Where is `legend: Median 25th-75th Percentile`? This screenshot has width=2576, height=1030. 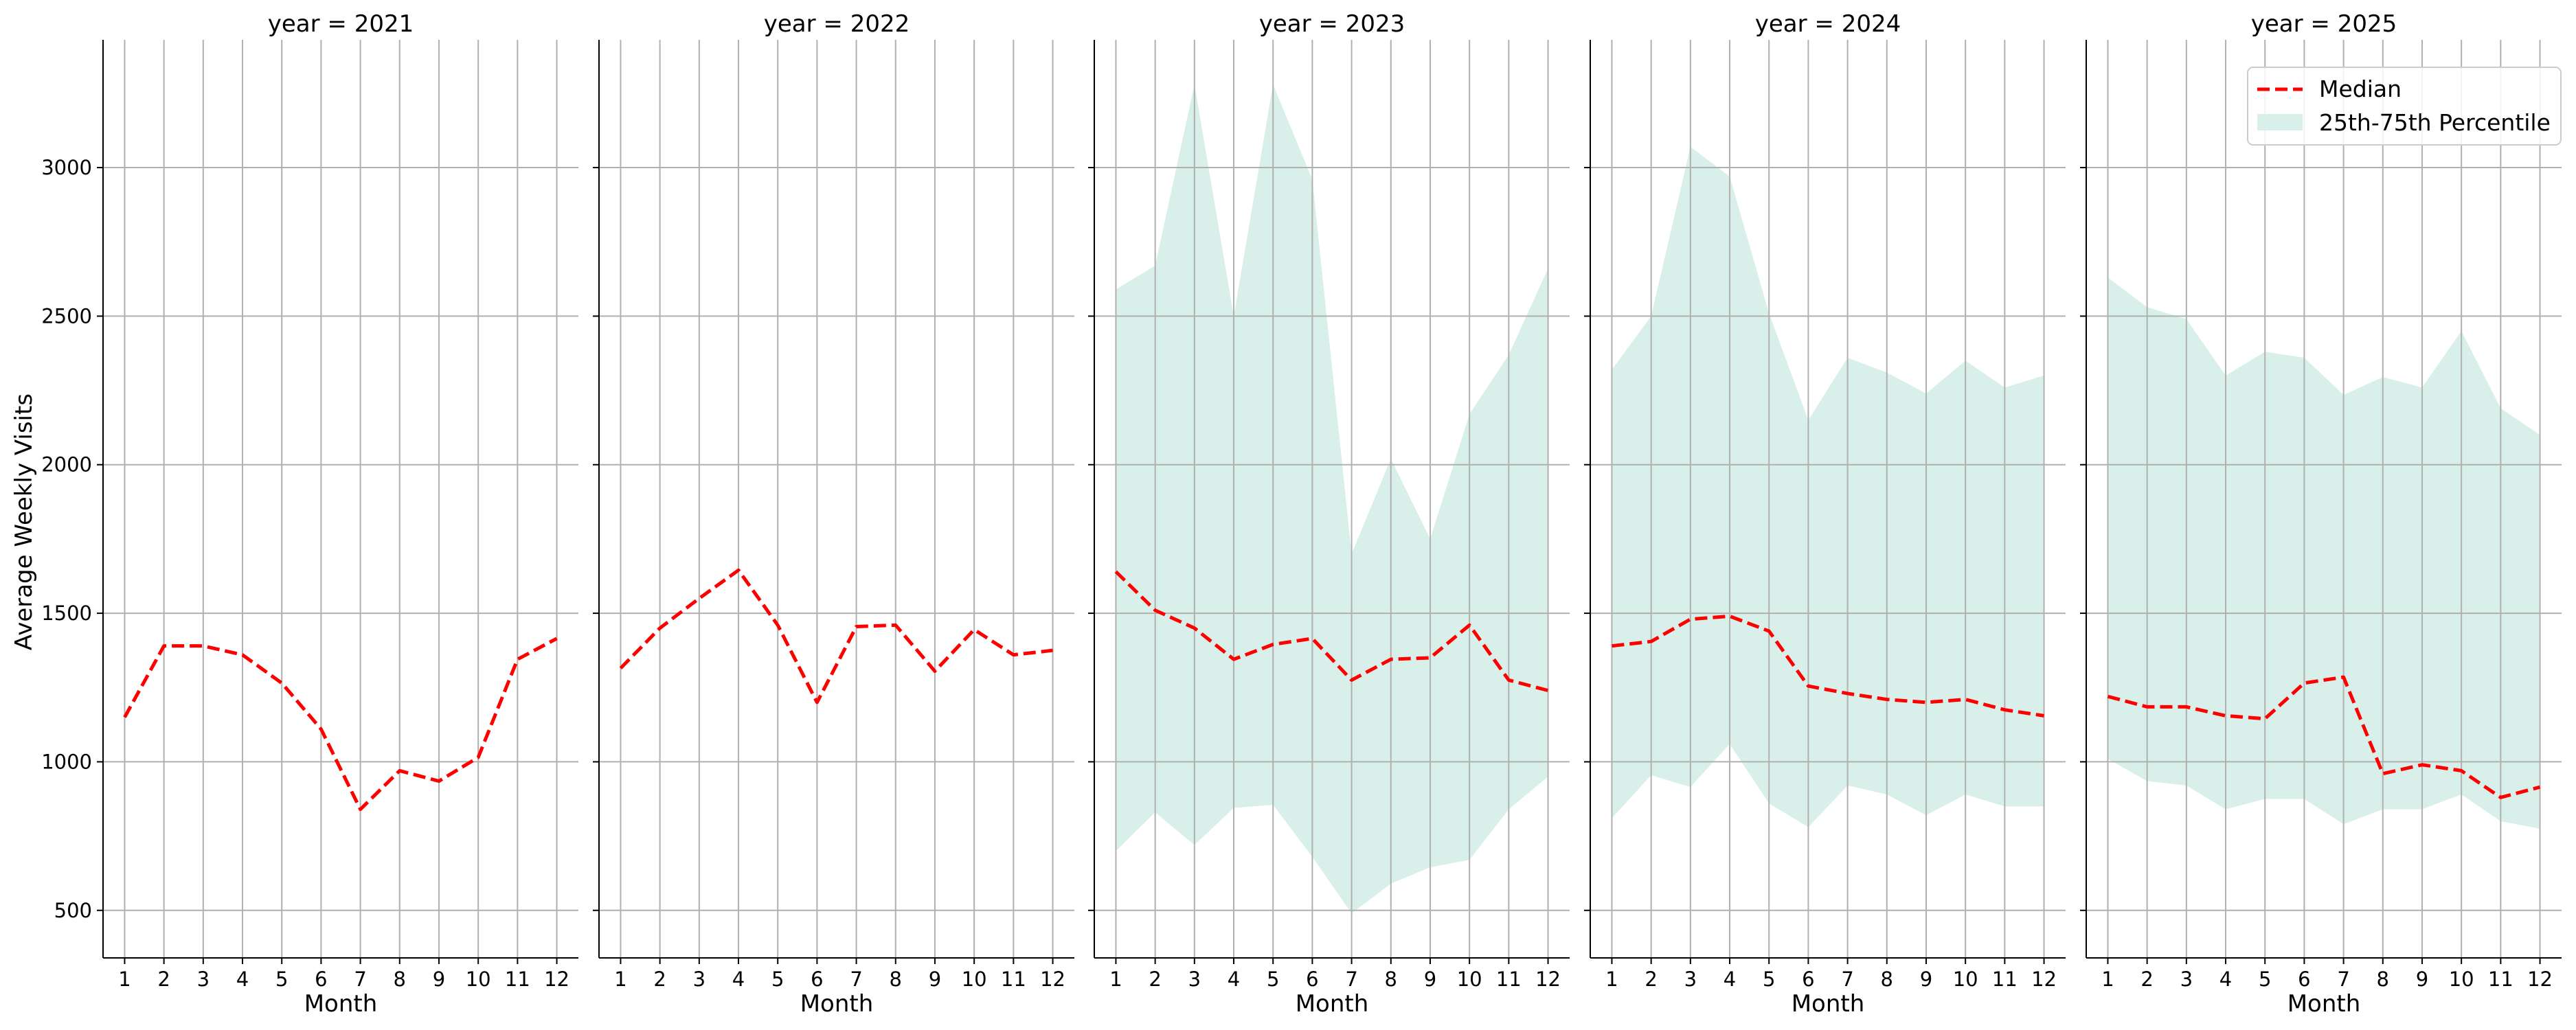
legend: Median 25th-75th Percentile is located at coordinates (2404, 106).